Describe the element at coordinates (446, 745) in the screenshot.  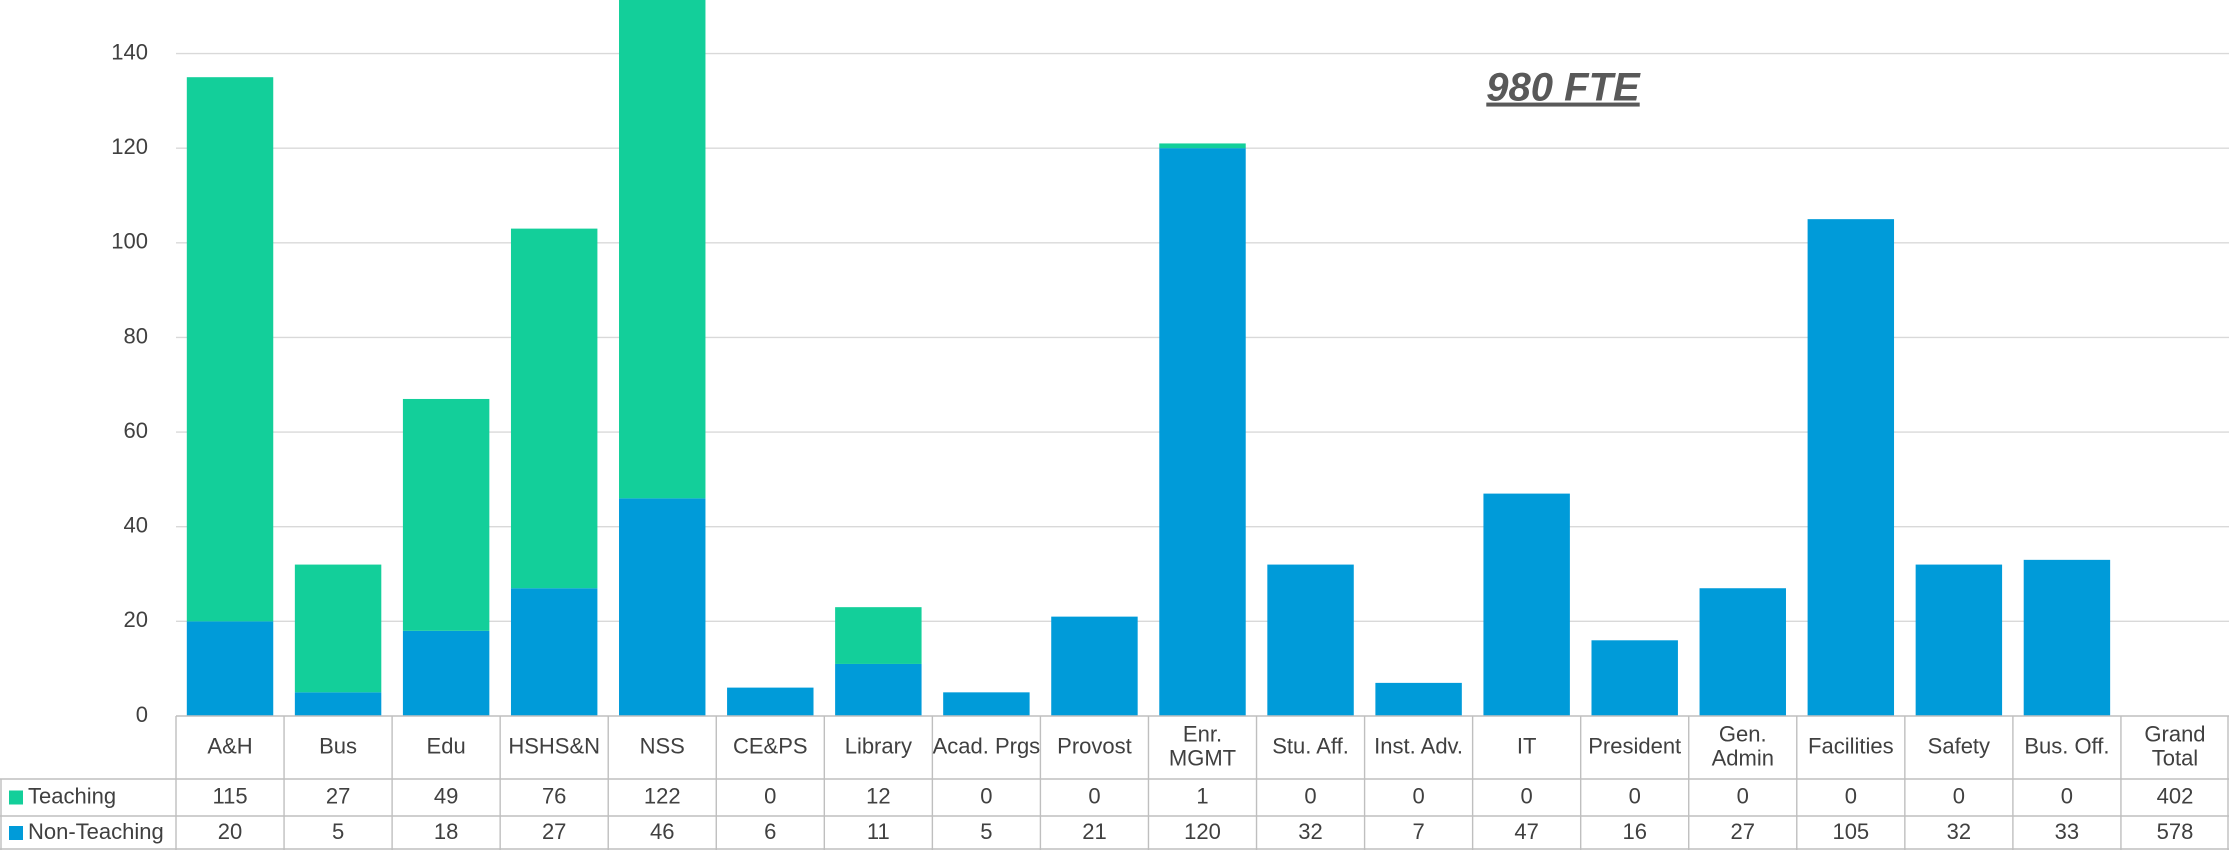
I see `x-tick-label: Edu` at that location.